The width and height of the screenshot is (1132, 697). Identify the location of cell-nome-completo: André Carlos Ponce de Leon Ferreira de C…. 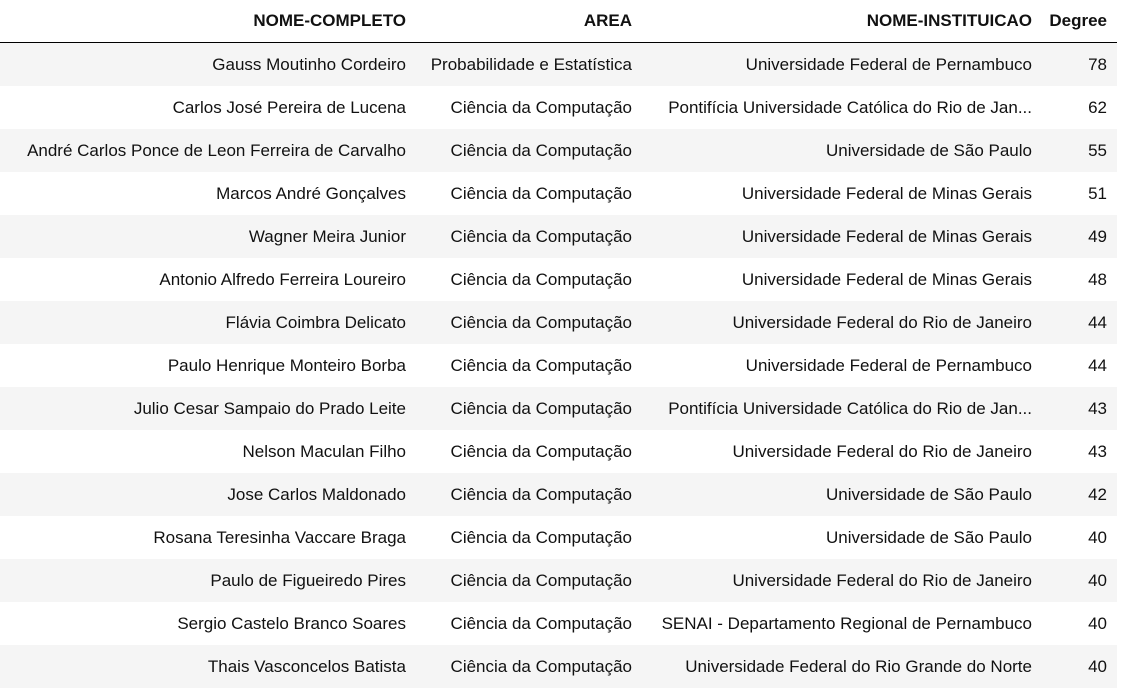
(208, 150).